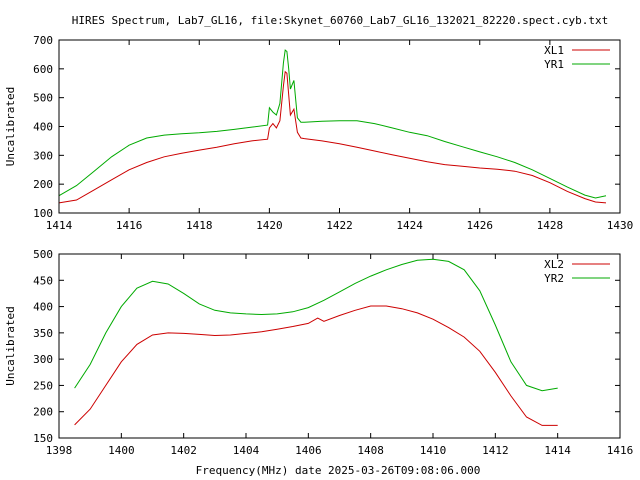  I want to click on y-tick-label: 450, so click(43, 280).